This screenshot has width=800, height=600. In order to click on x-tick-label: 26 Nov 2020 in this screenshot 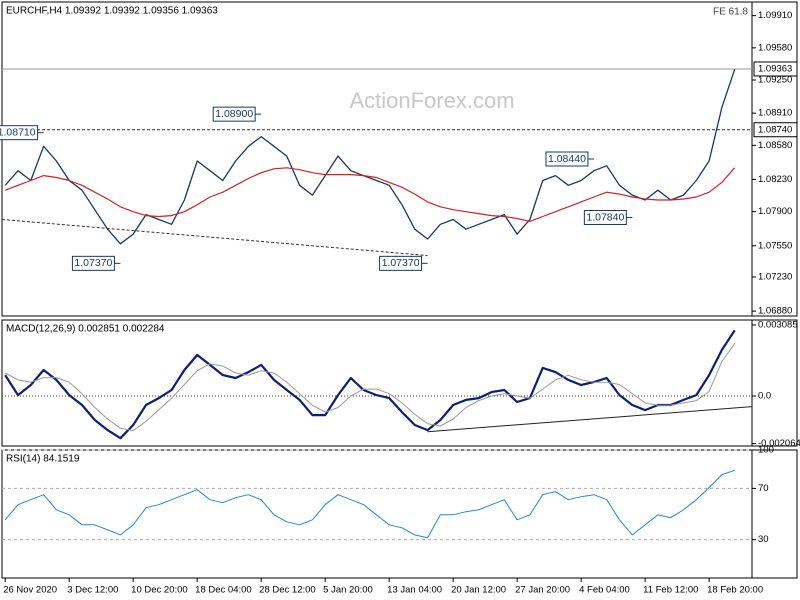, I will do `click(30, 590)`.